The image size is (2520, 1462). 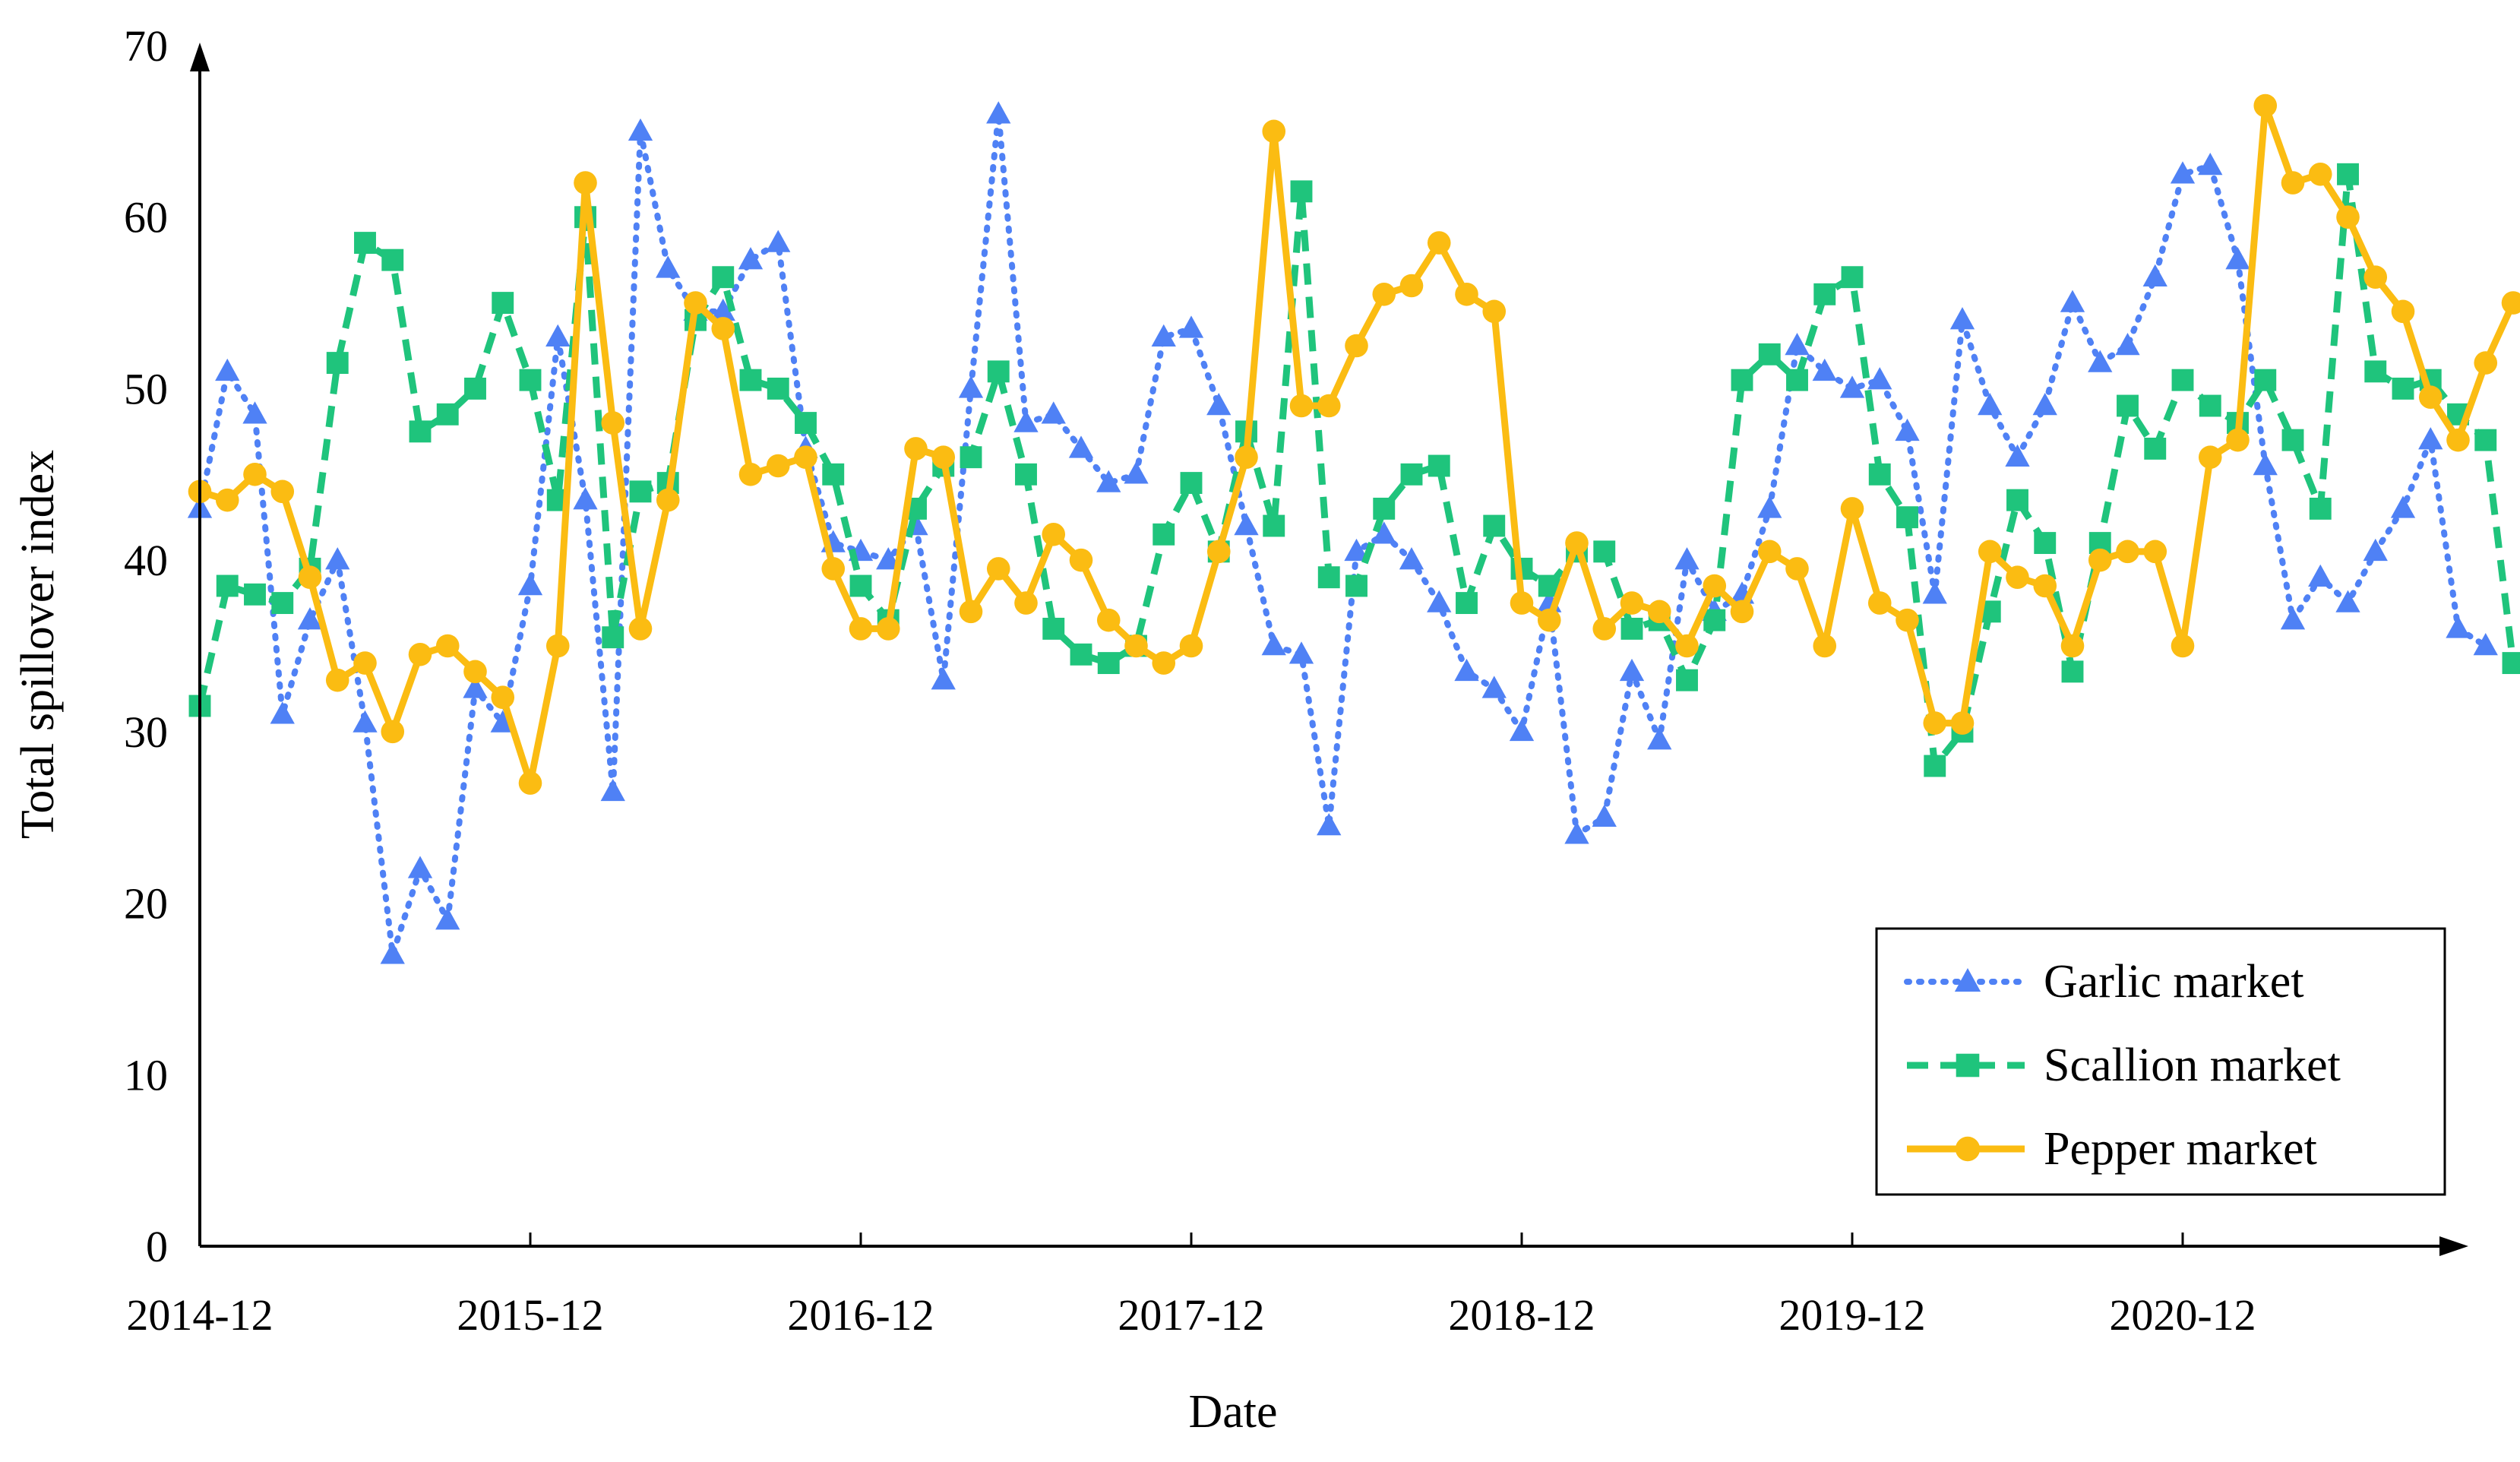 What do you see at coordinates (1521, 1315) in the screenshot?
I see `x-tick-label: 2018-12` at bounding box center [1521, 1315].